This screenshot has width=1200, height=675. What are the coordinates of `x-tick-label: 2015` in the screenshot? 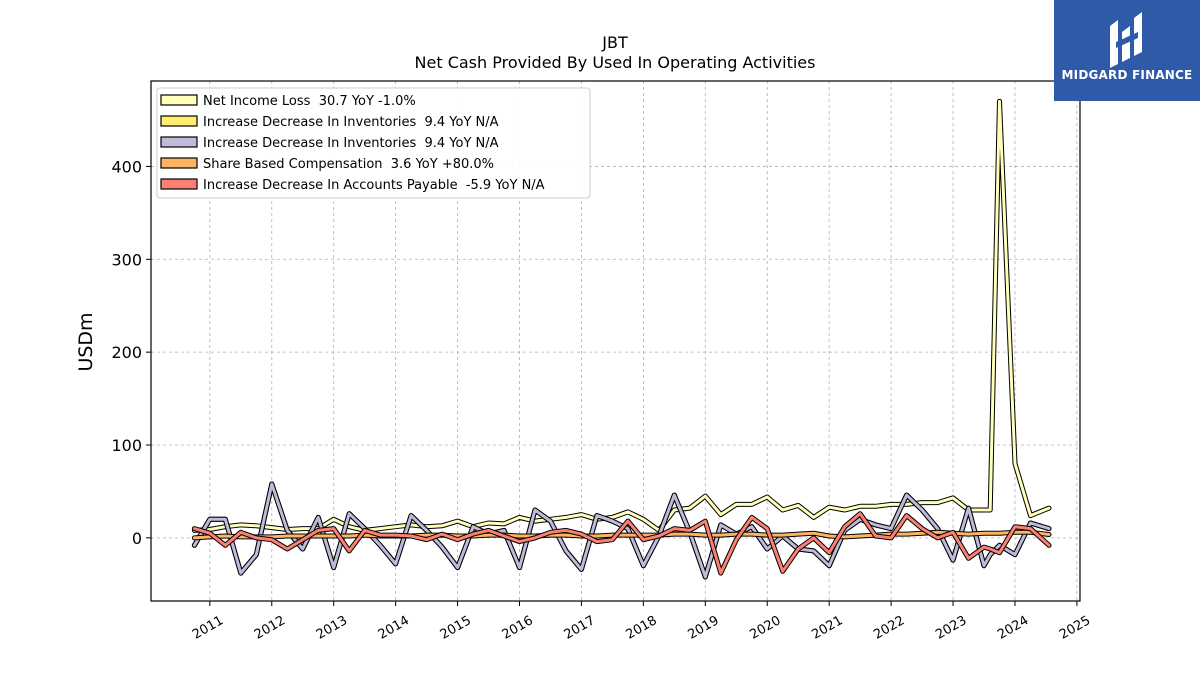 It's located at (456, 628).